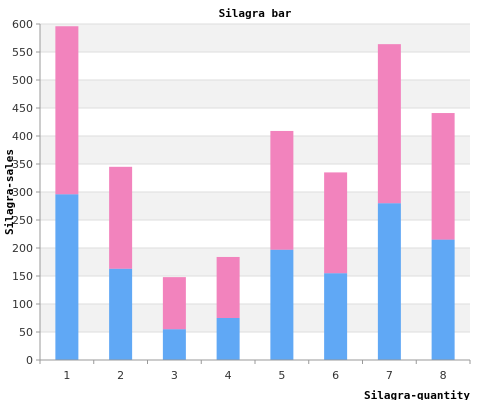 This screenshot has height=400, width=500. Describe the element at coordinates (254, 375) in the screenshot. I see `x-tick-labels: 1 2 3 4 5 6 7 8` at that location.